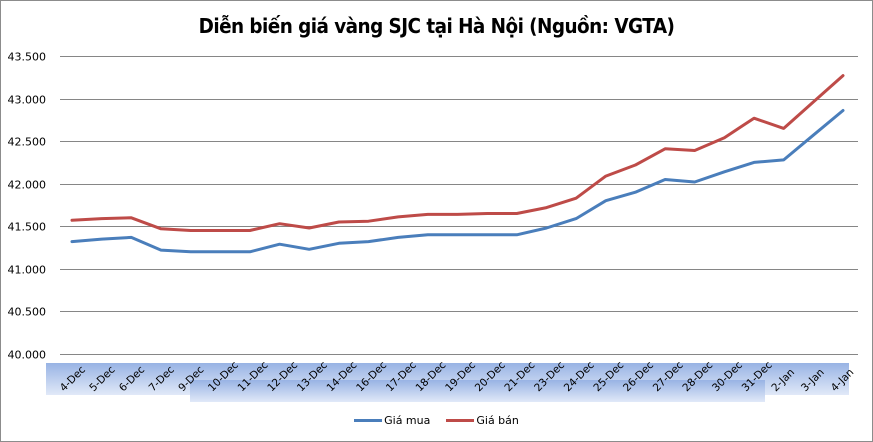 This screenshot has height=442, width=873. Describe the element at coordinates (27, 57) in the screenshot. I see `y-tick-label: 43.500` at that location.